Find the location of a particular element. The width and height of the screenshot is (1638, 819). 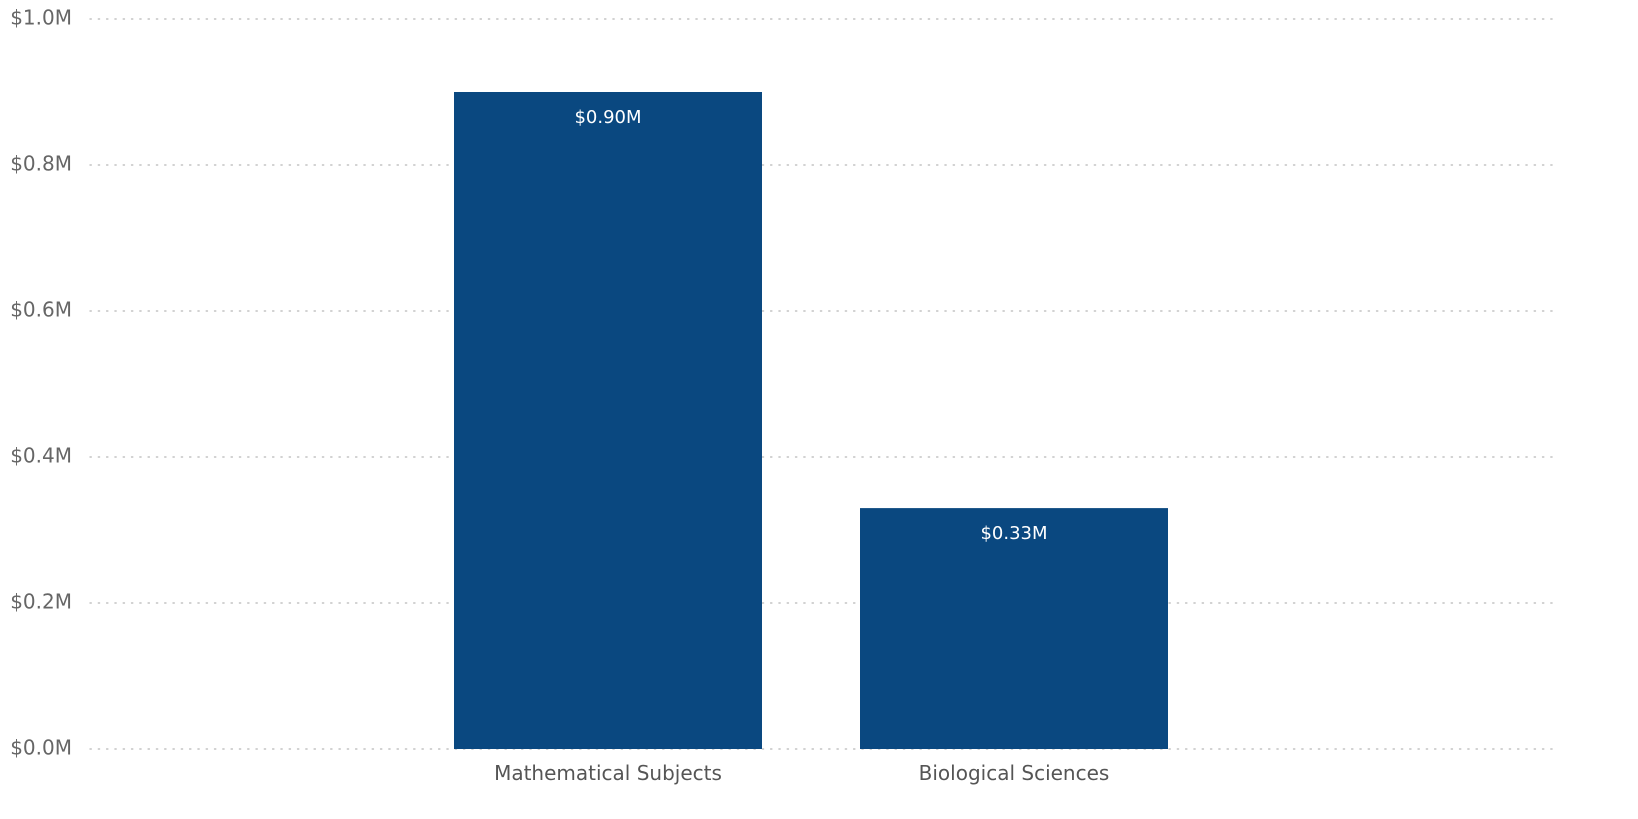

x-axis-categories: Mathematical Subjects Biological Sciences is located at coordinates (801, 773).